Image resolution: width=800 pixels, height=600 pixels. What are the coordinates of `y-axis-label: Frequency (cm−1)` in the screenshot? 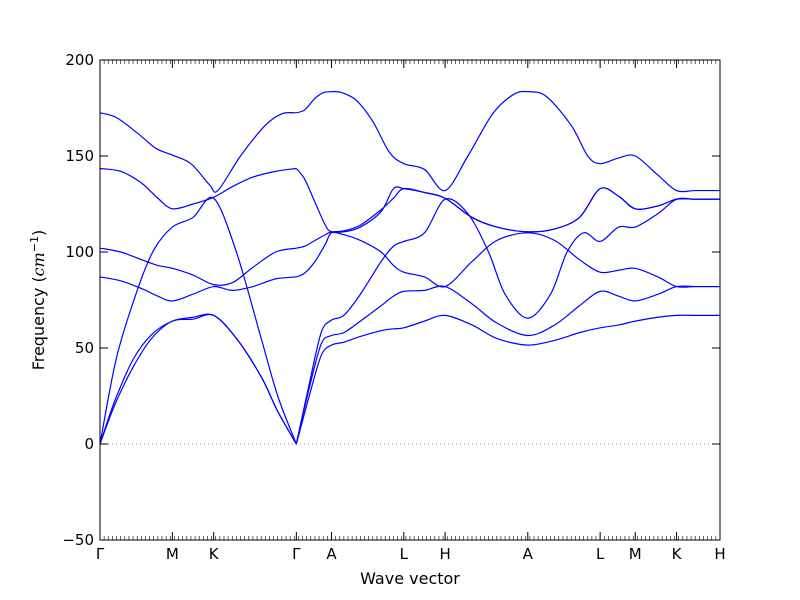 It's located at (38, 300).